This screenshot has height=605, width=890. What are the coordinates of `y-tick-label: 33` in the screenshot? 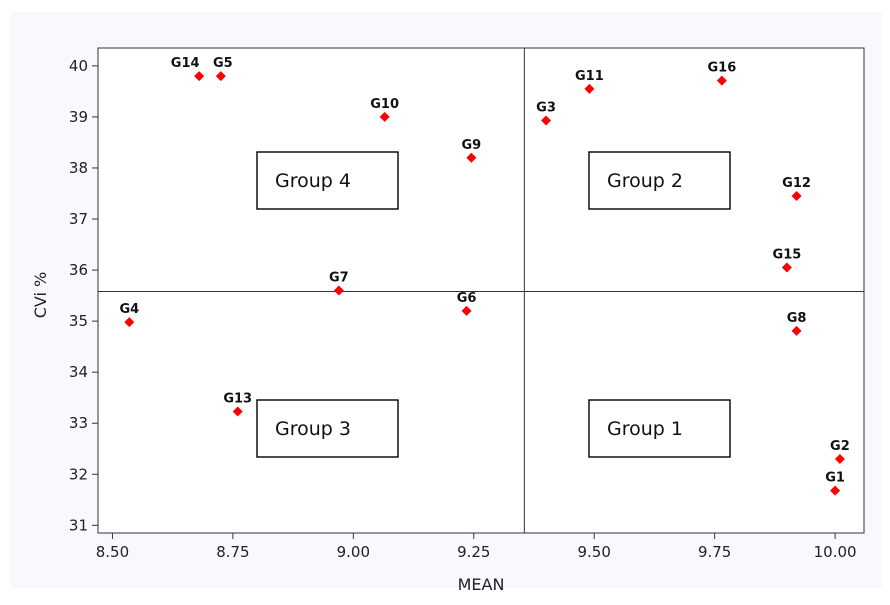 It's located at (78, 423).